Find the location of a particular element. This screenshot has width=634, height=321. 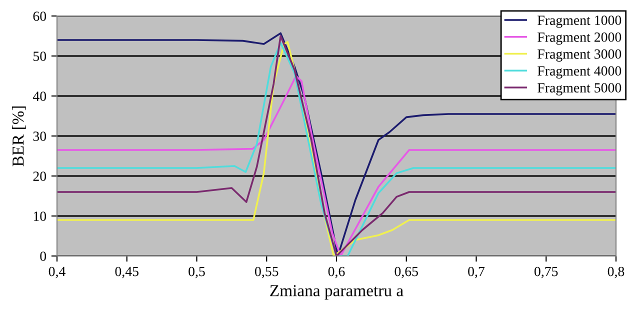

y-tick-label: 10 is located at coordinates (40, 216).